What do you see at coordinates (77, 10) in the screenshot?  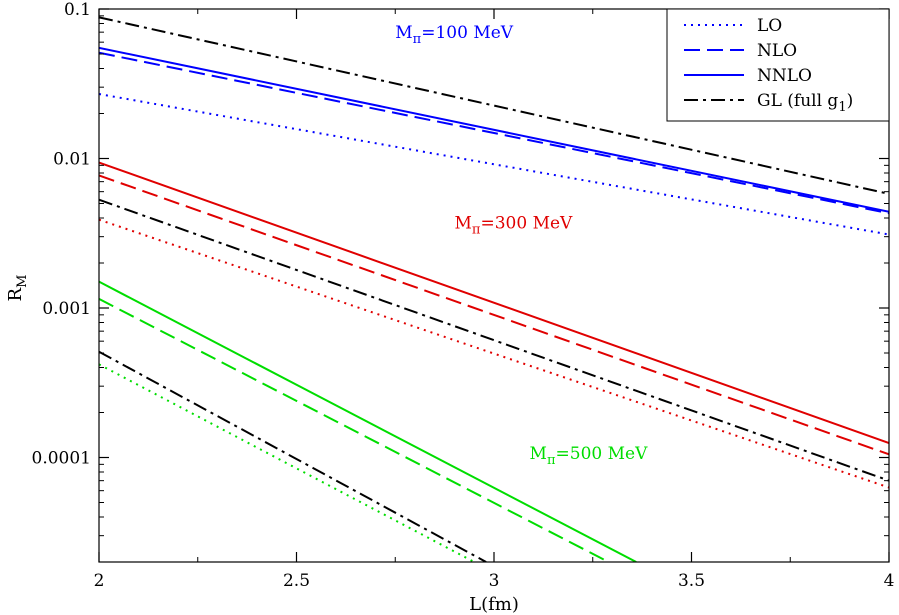 I see `y-tick-label: 0.1` at bounding box center [77, 10].